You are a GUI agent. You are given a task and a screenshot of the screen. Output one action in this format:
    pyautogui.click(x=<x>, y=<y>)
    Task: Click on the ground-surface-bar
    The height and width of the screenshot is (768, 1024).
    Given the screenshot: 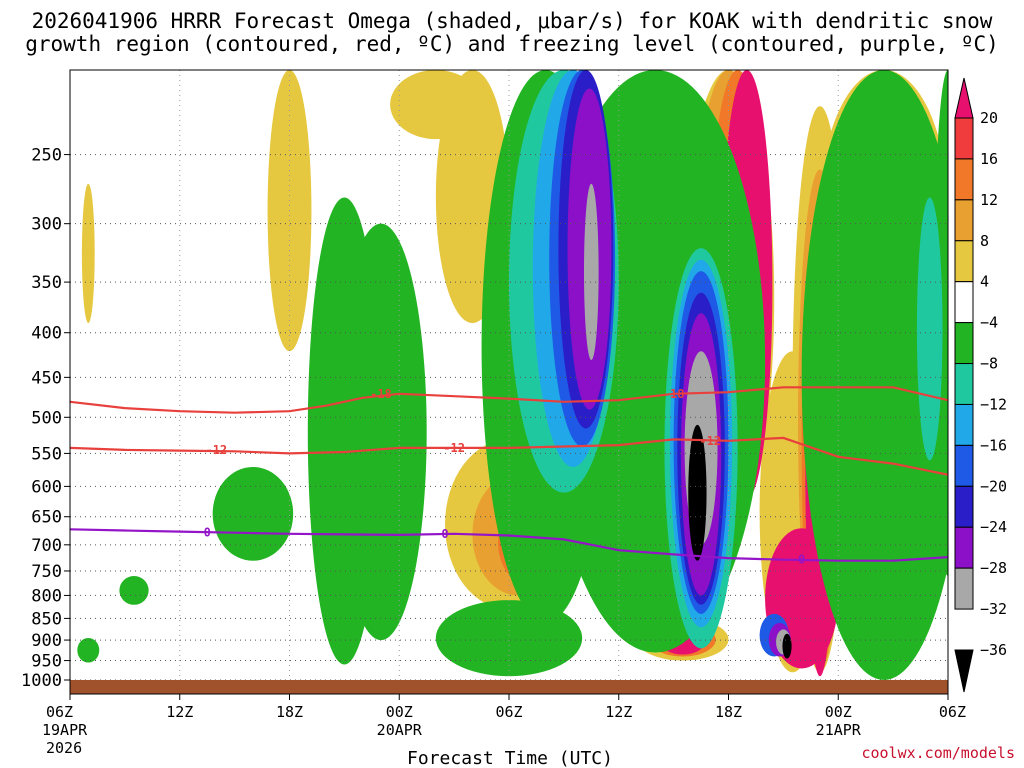 What is the action you would take?
    pyautogui.click(x=509, y=687)
    